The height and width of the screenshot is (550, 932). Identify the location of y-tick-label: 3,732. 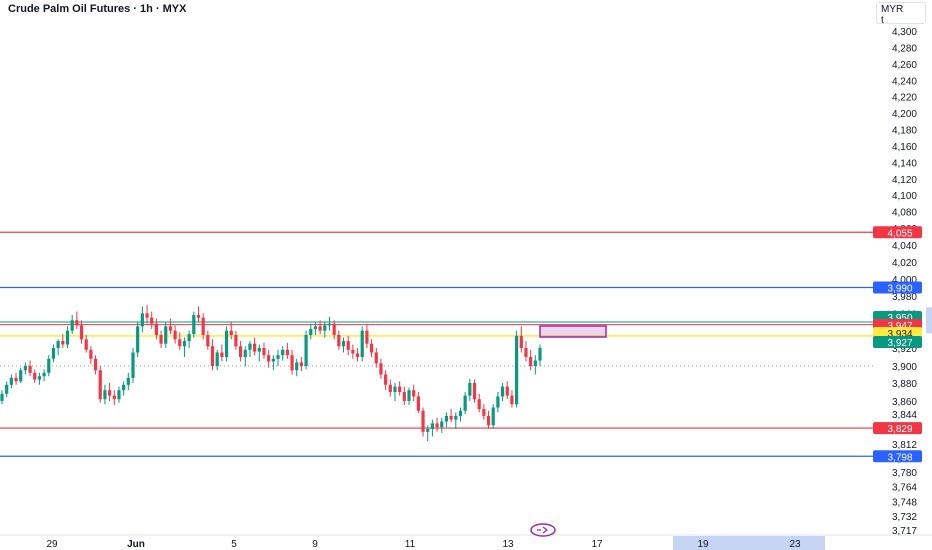
(904, 517).